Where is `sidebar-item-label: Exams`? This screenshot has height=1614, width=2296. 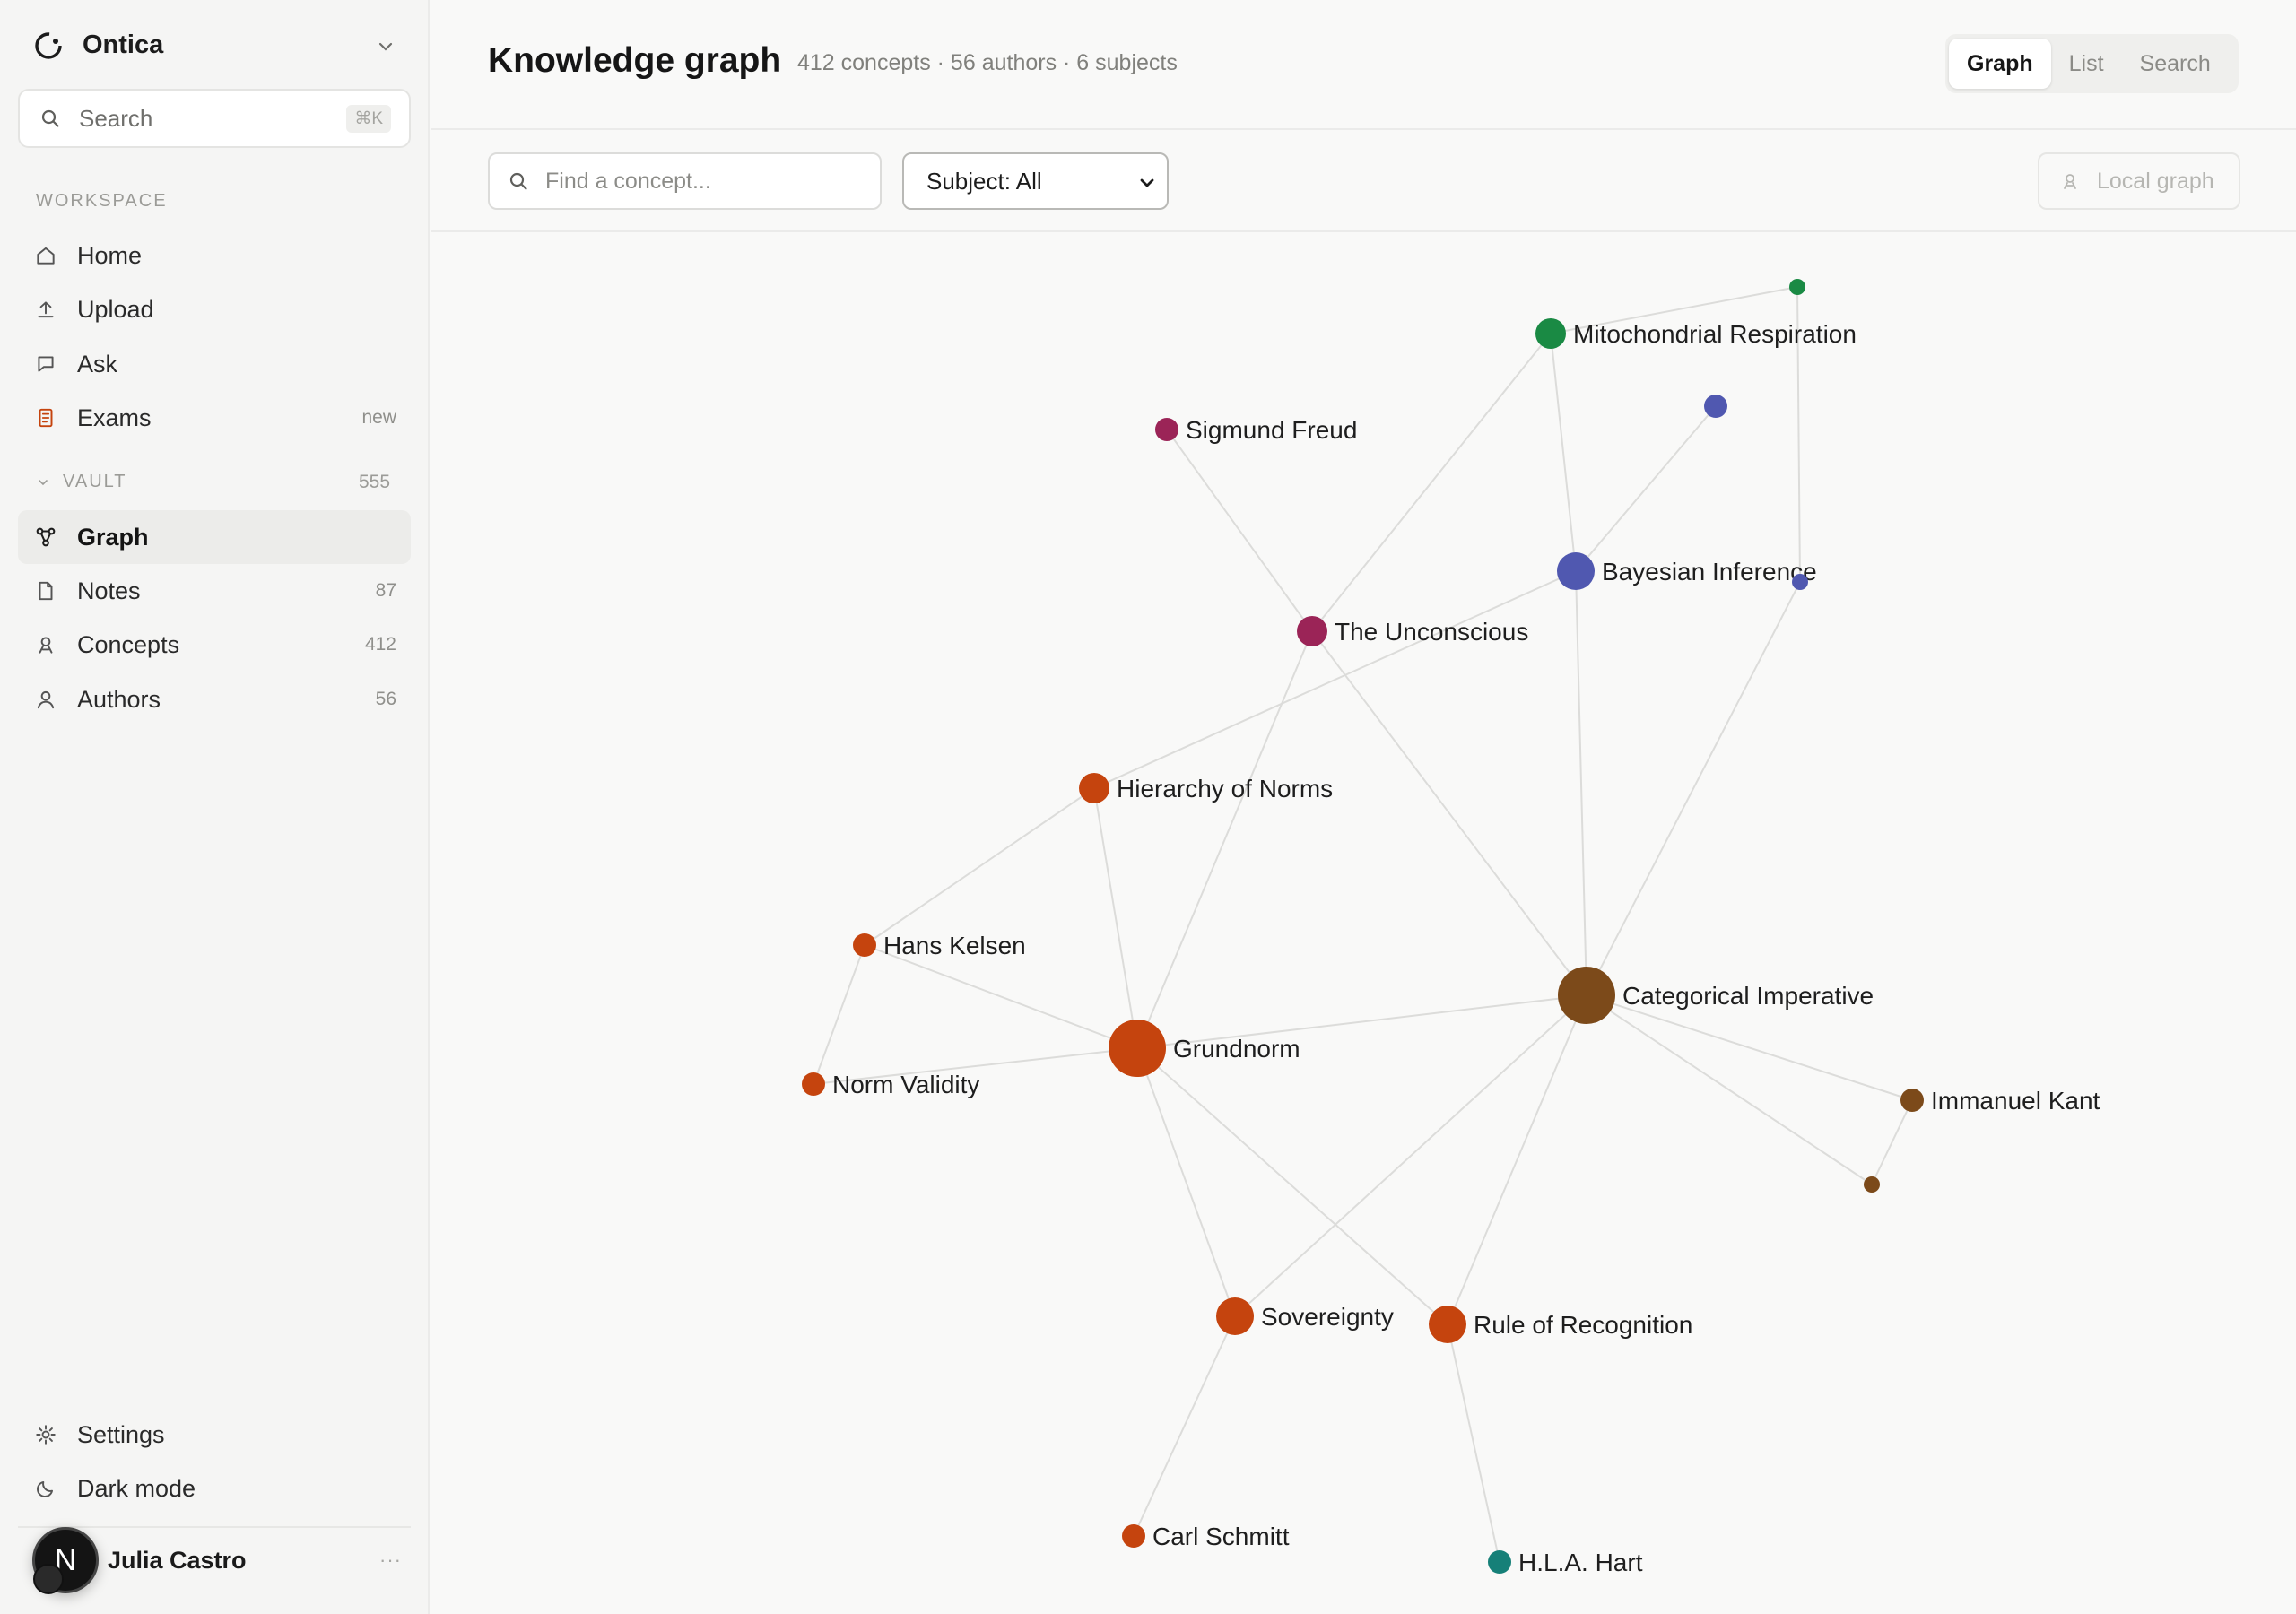 sidebar-item-label: Exams is located at coordinates (114, 417).